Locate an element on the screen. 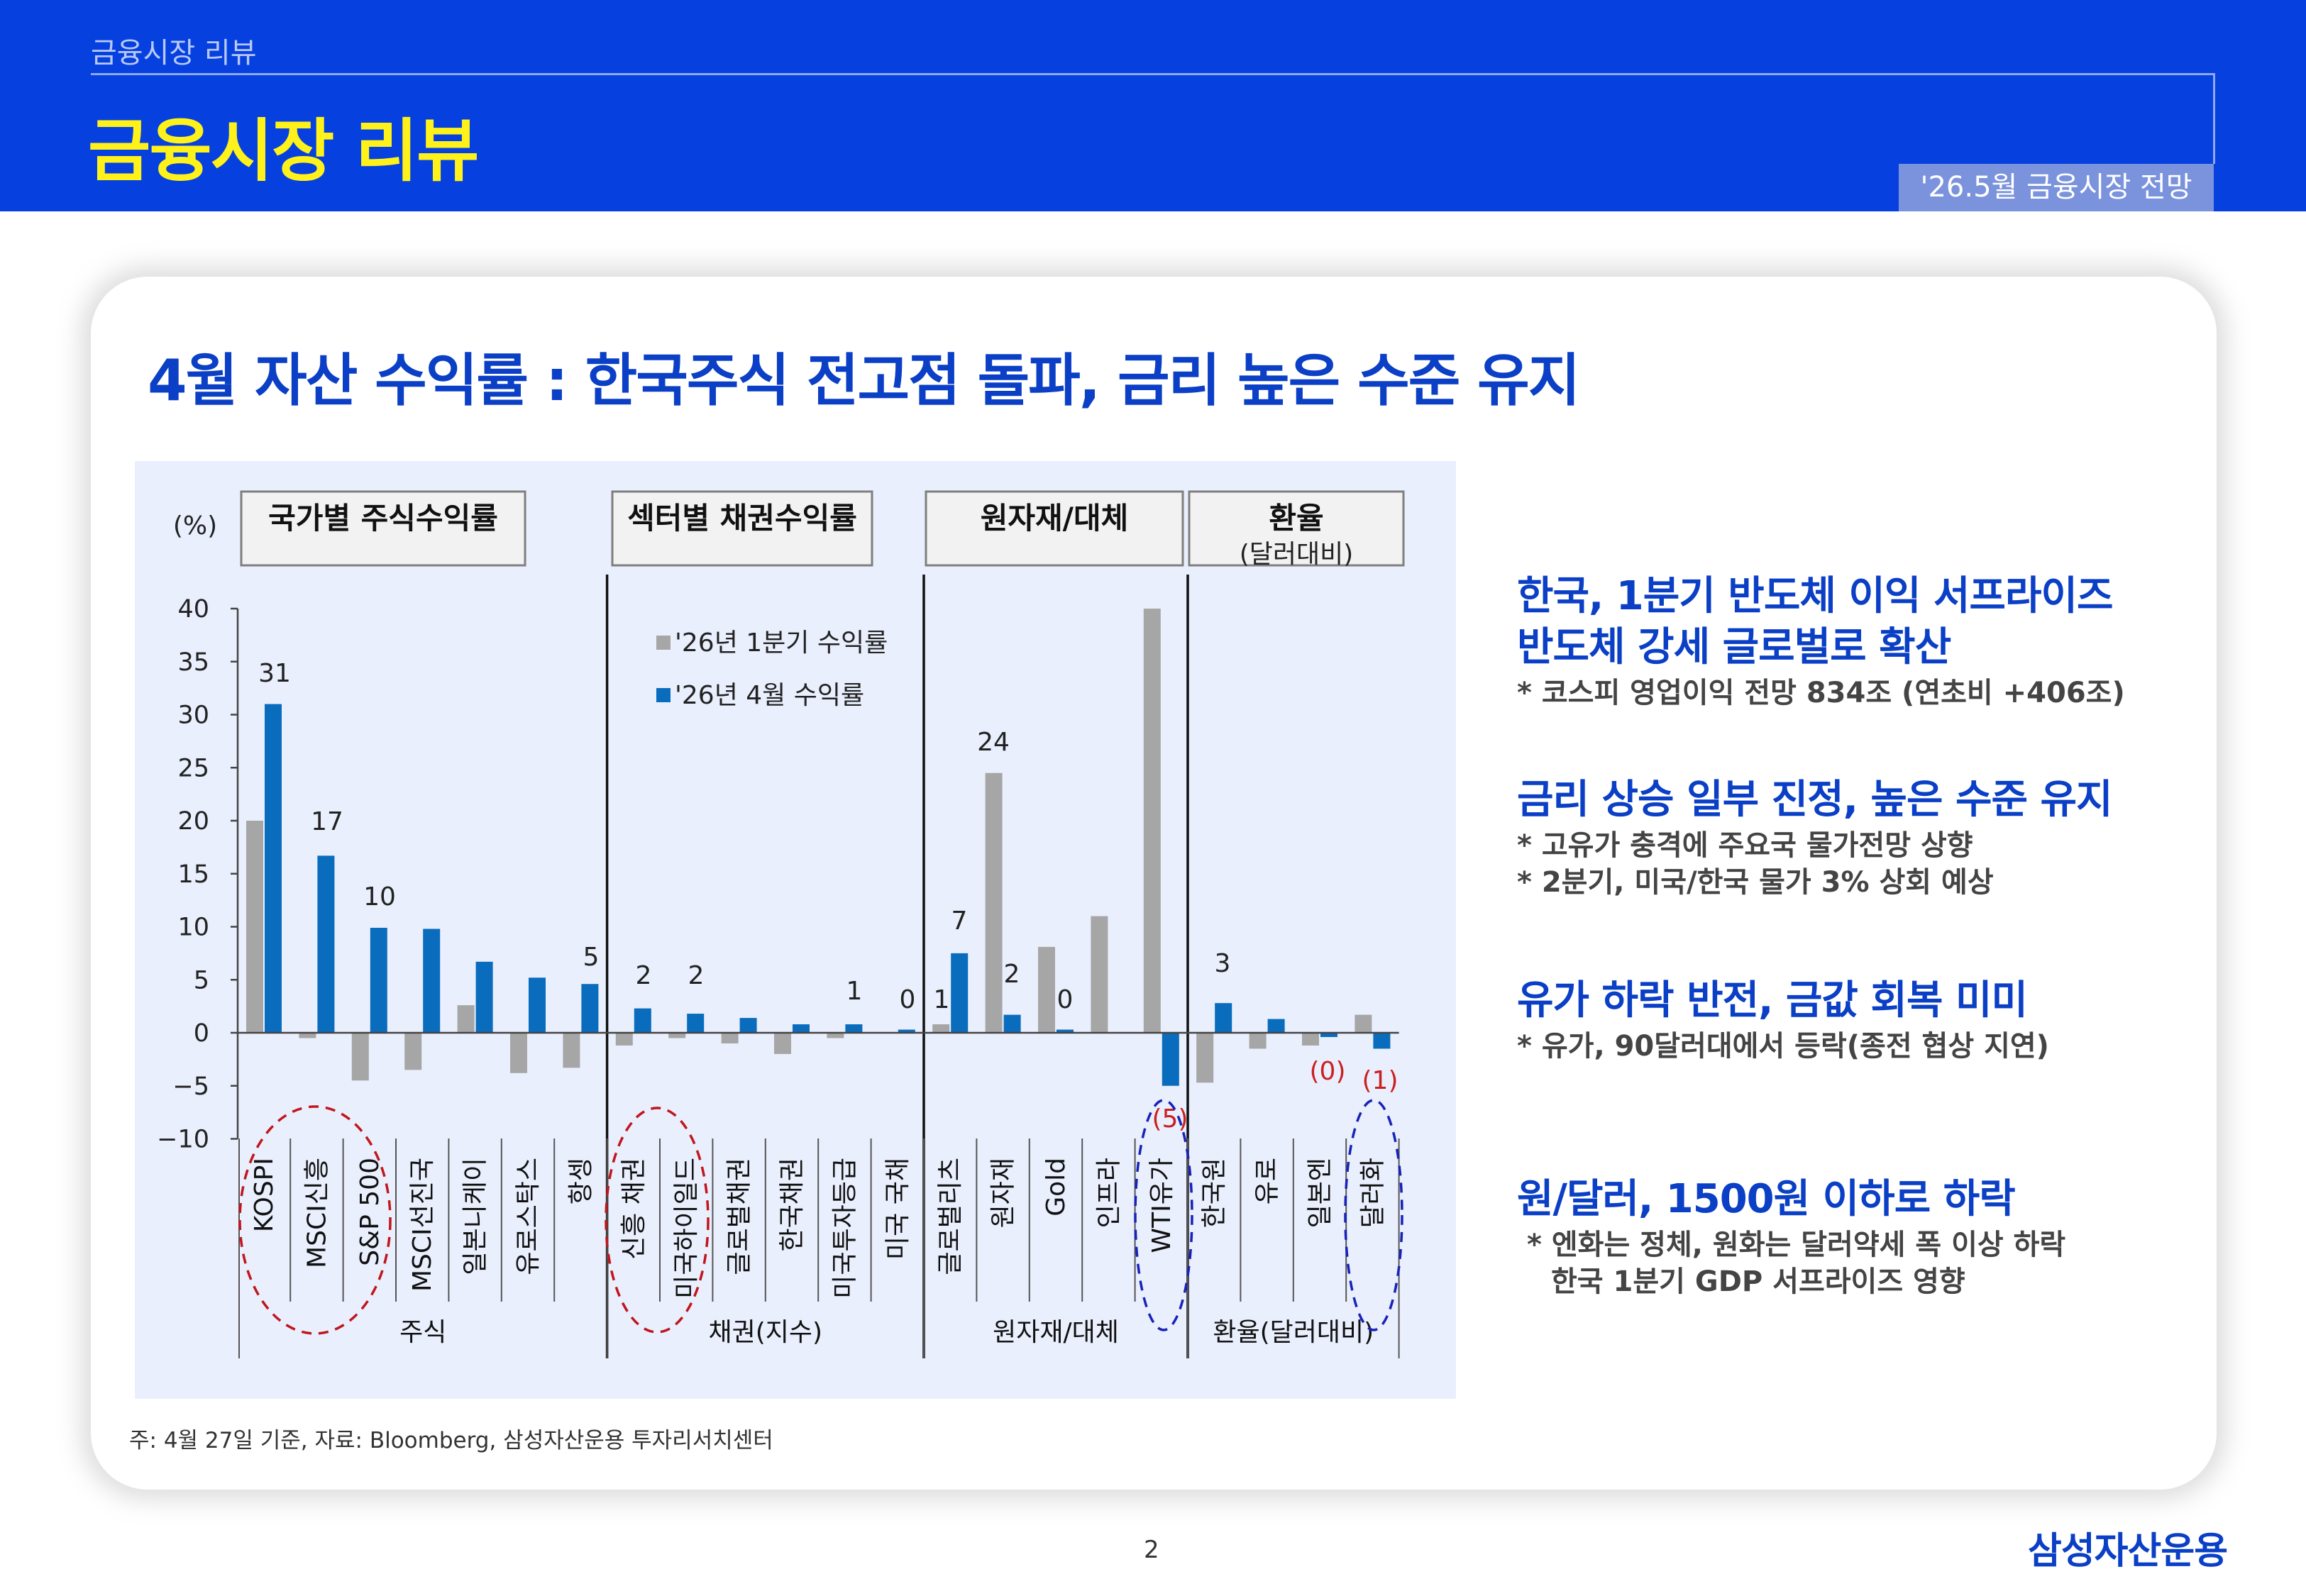 This screenshot has width=2306, height=1596. category-label: WTI유가 is located at coordinates (1161, 1205).